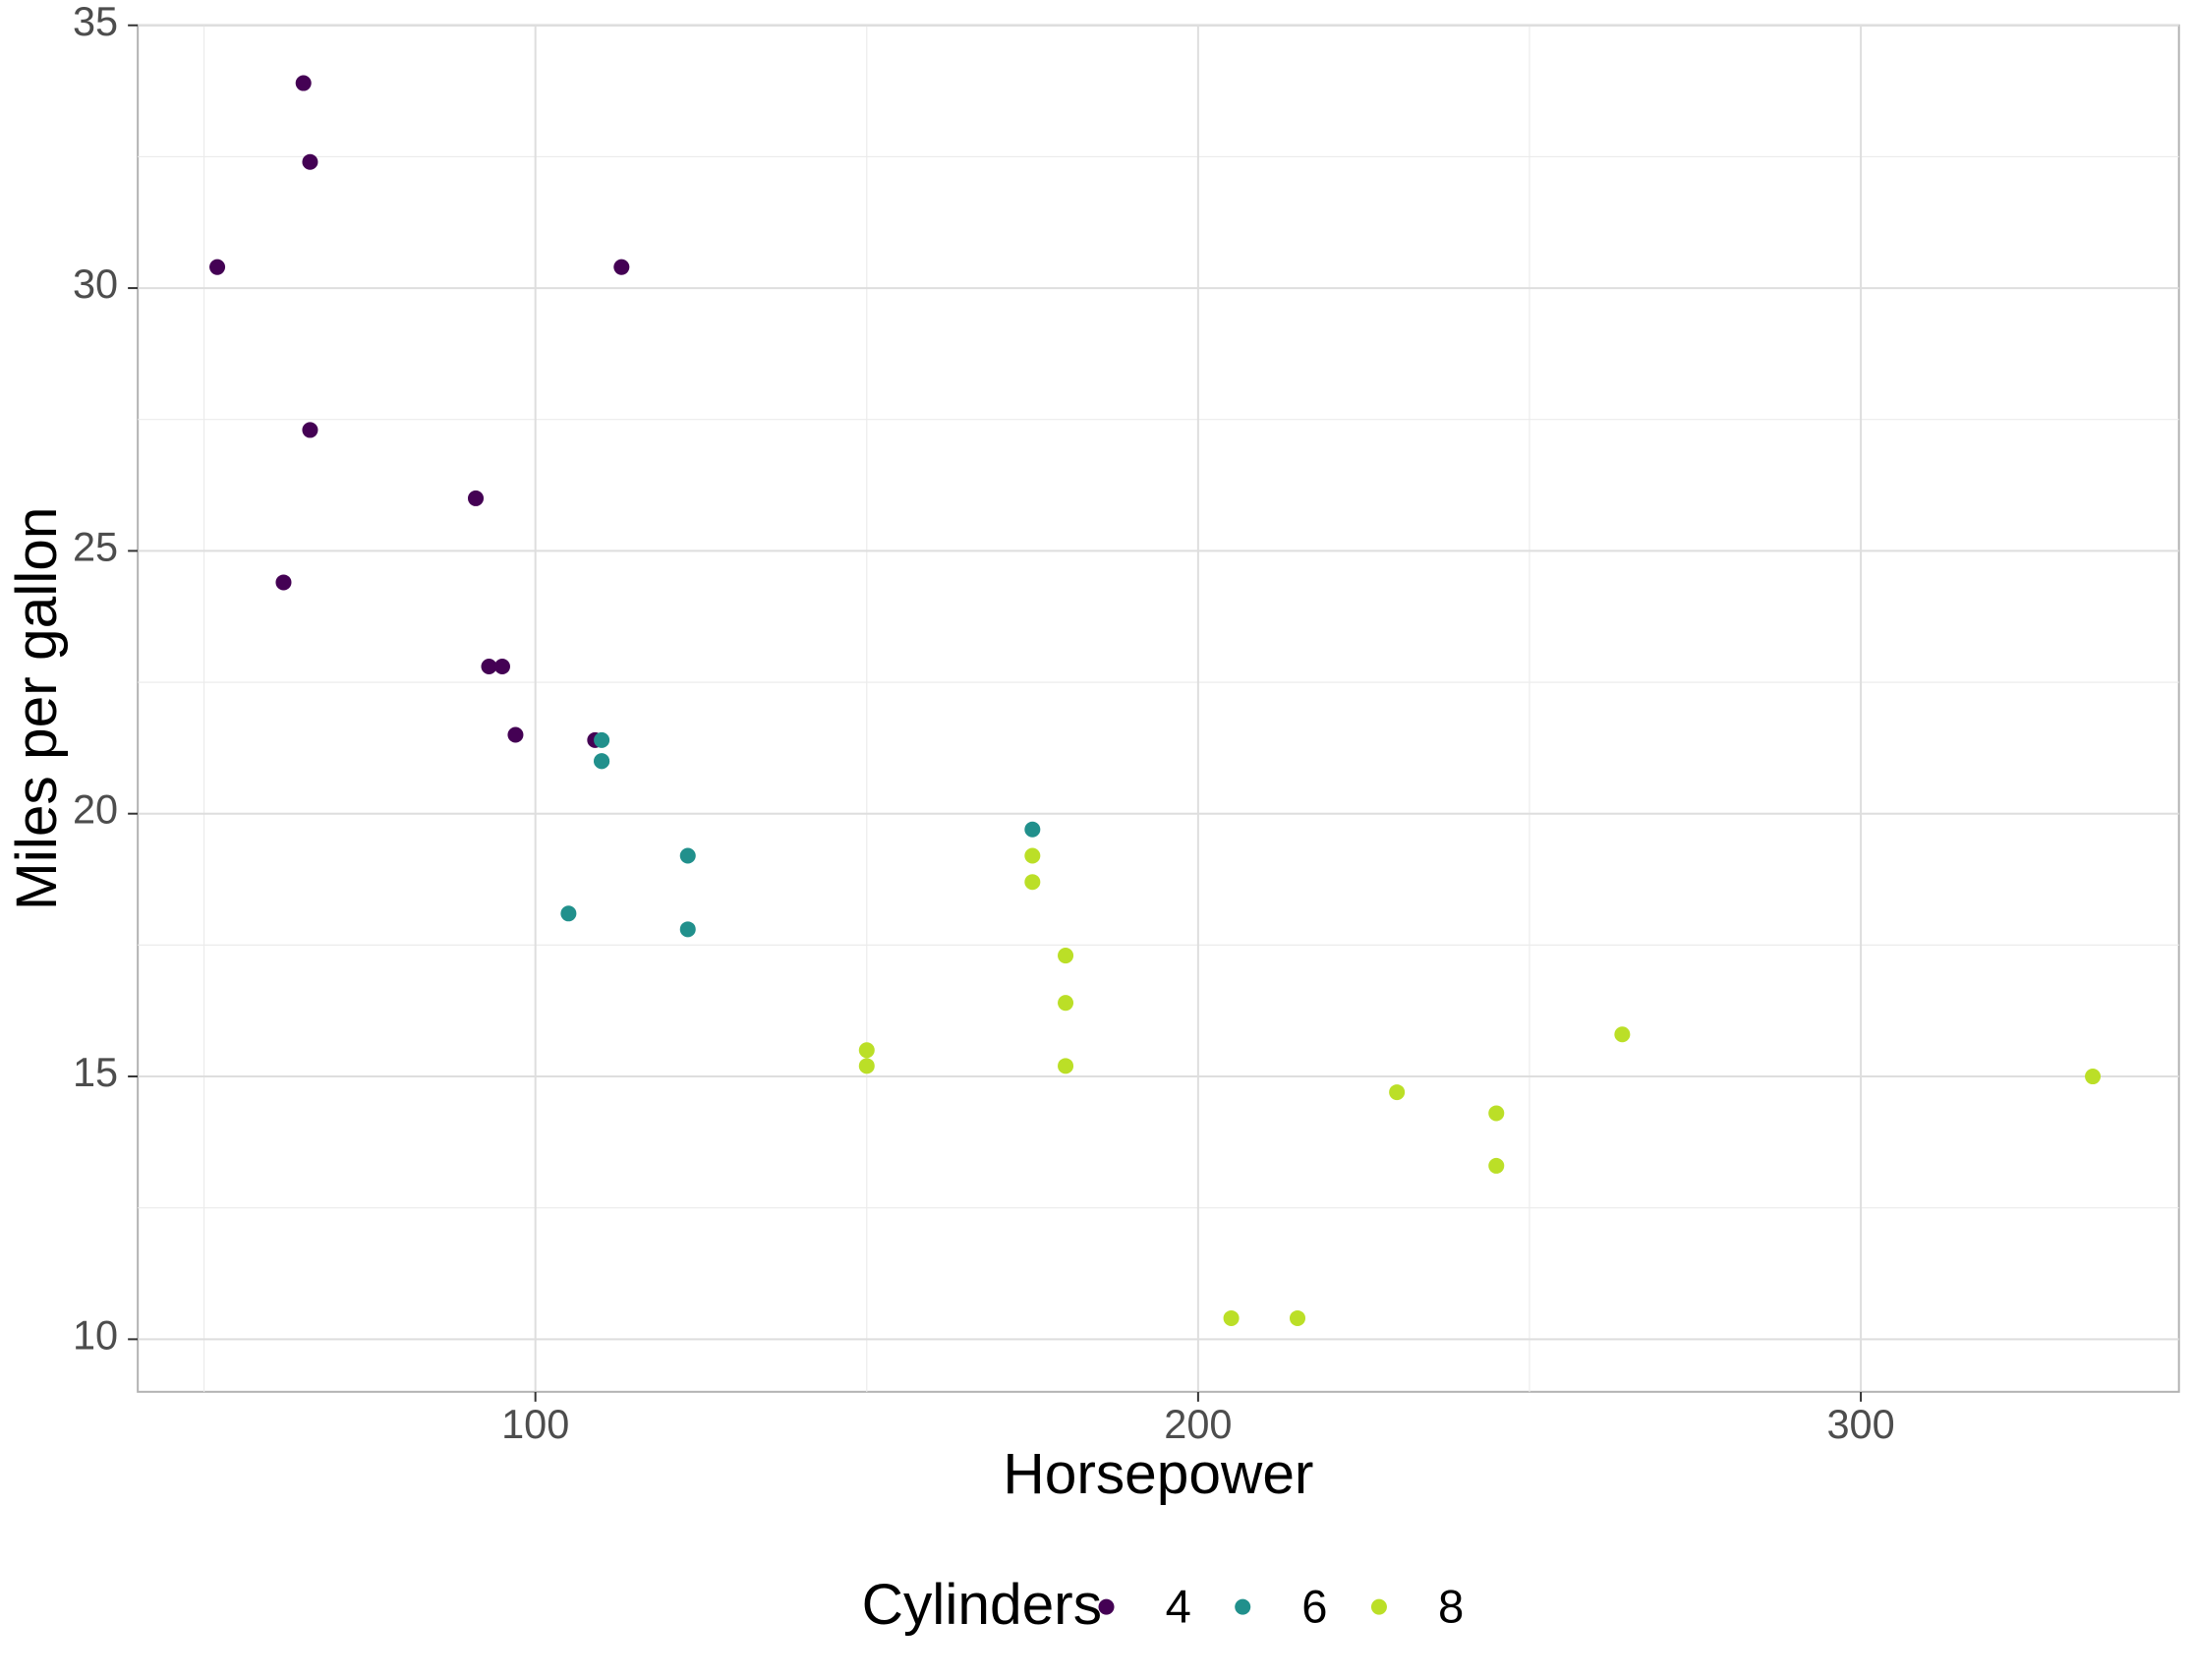 The width and height of the screenshot is (2193, 1680). What do you see at coordinates (96, 1334) in the screenshot?
I see `y-tick-label: 10` at bounding box center [96, 1334].